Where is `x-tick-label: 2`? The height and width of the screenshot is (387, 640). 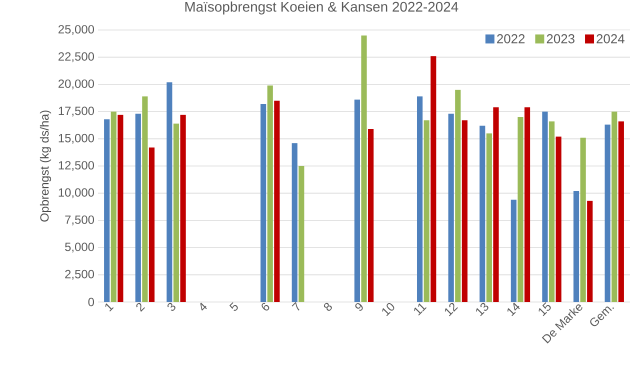 x-tick-label: 2 is located at coordinates (140, 307).